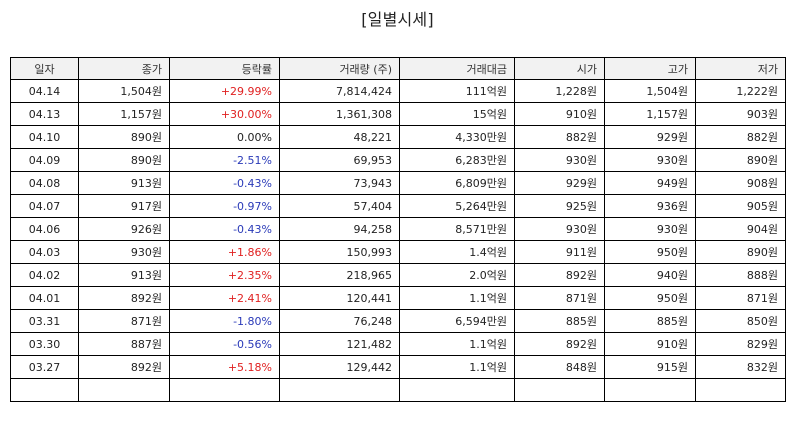 This screenshot has height=425, width=795. Describe the element at coordinates (124, 344) in the screenshot. I see `cell-close: 887원` at that location.